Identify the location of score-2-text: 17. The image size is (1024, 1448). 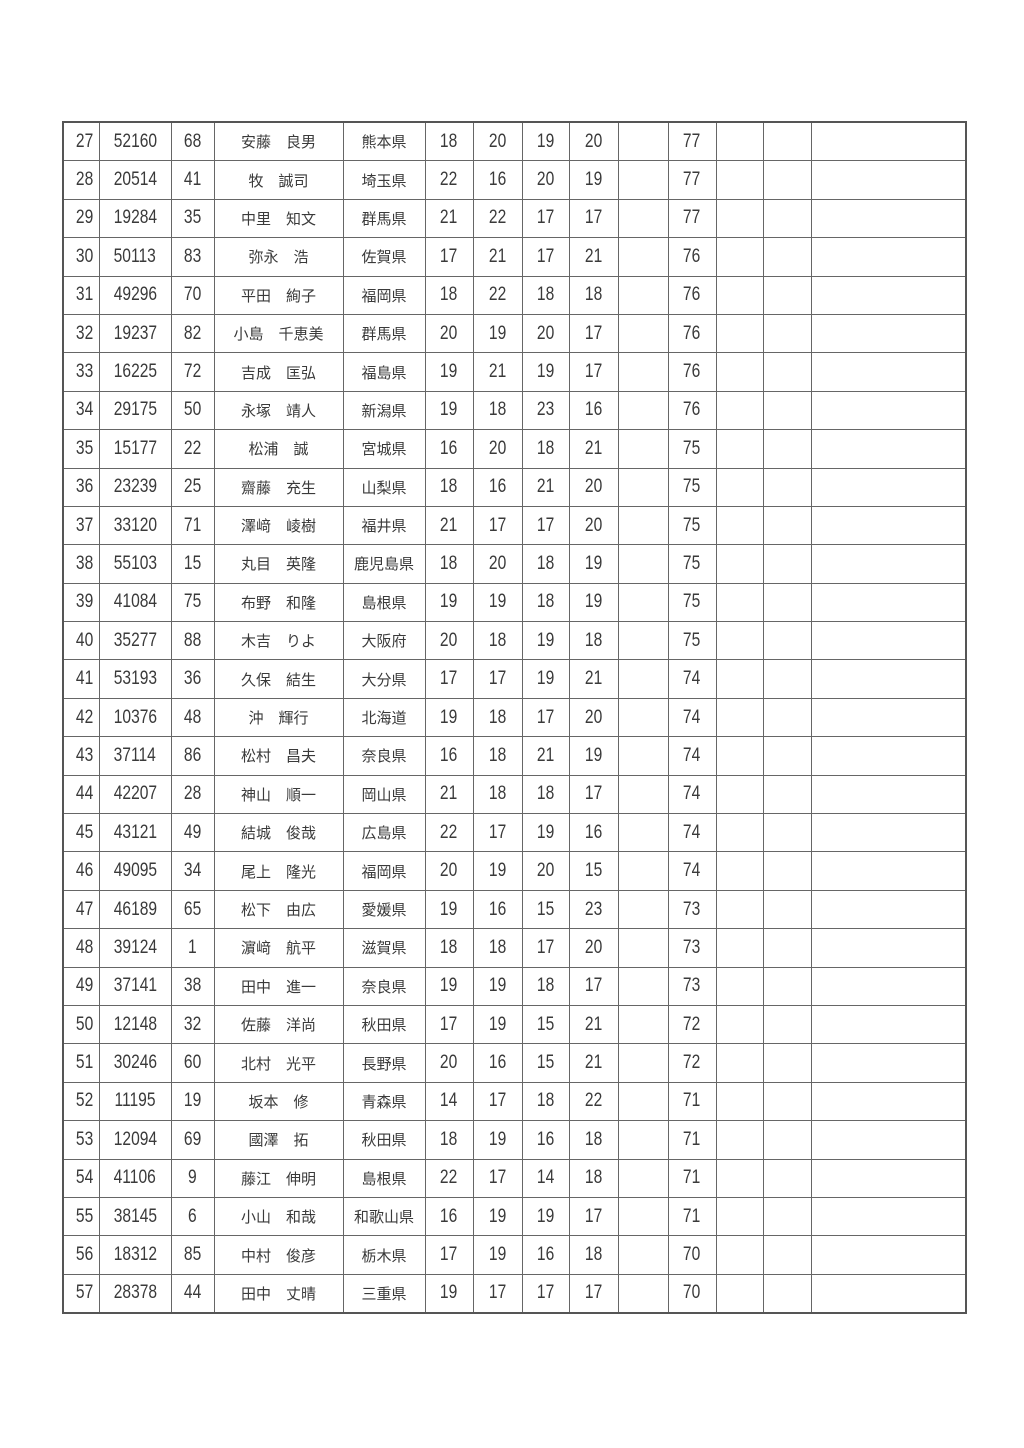
(497, 1101).